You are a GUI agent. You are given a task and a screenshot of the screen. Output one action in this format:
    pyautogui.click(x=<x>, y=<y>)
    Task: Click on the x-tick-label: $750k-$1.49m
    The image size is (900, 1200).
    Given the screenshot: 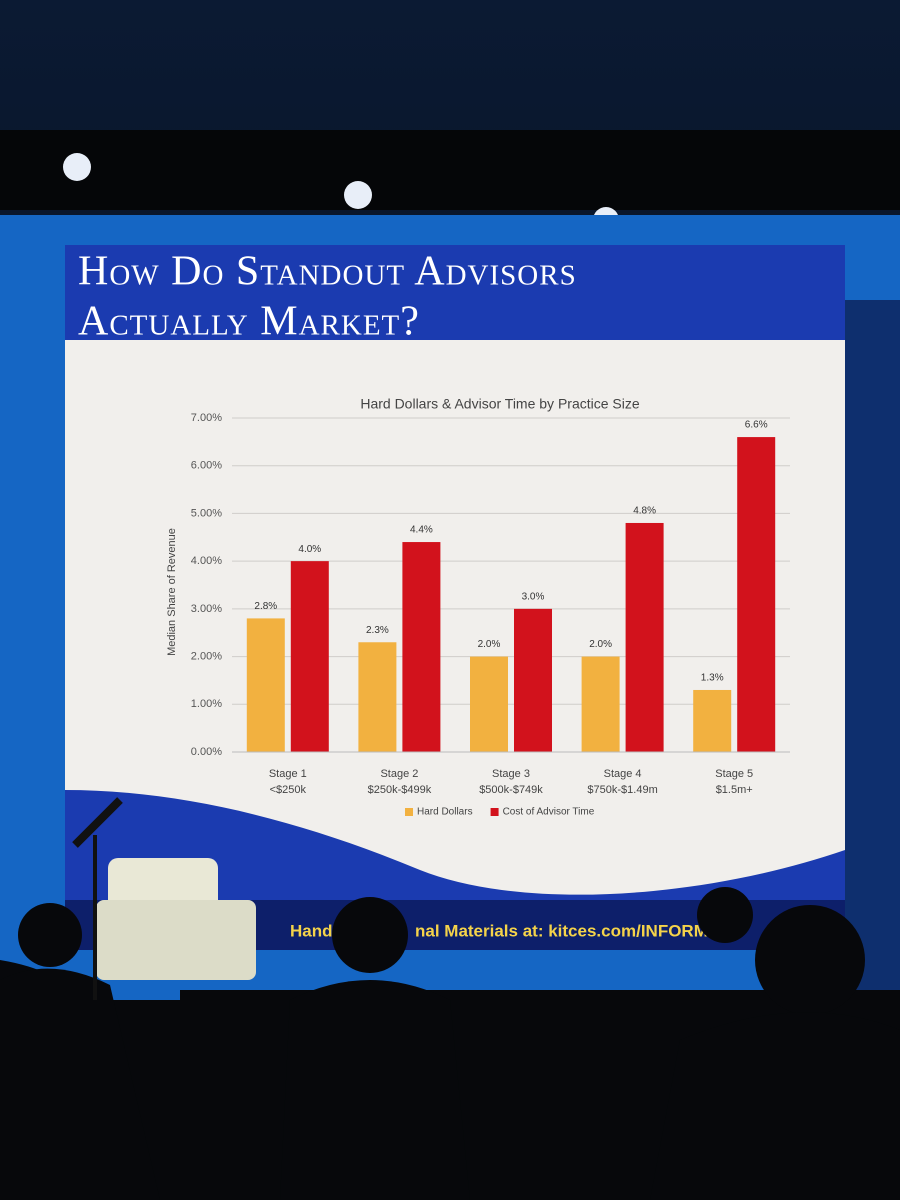 What is the action you would take?
    pyautogui.click(x=622, y=790)
    